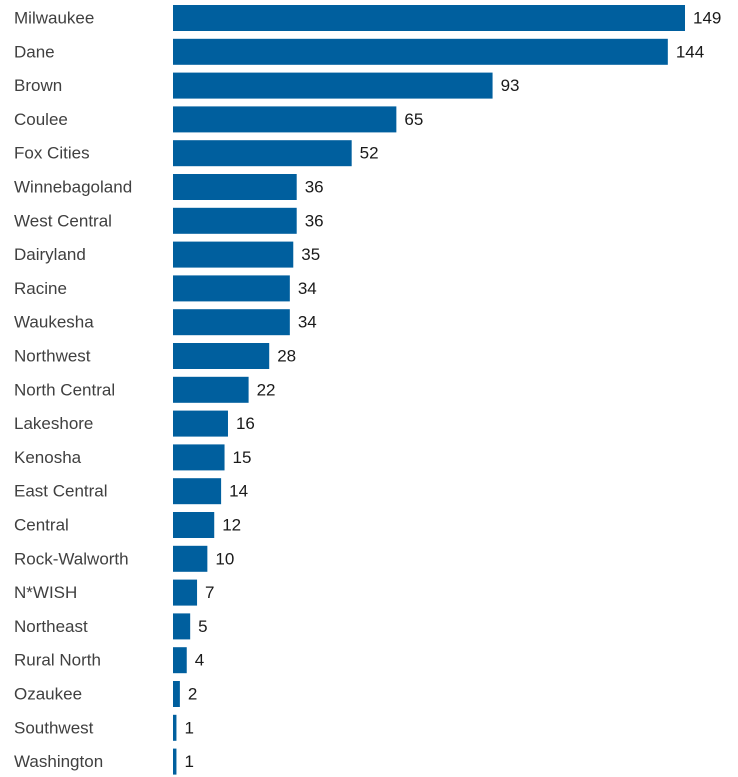 The image size is (738, 777). I want to click on category-label-15: Central, so click(41, 525).